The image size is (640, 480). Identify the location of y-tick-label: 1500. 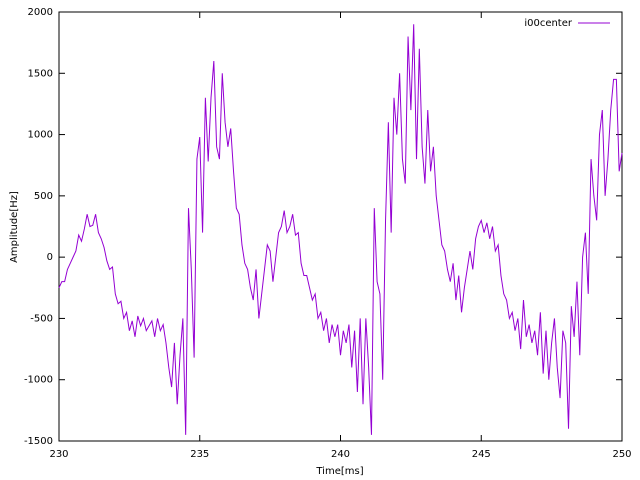
(40, 73).